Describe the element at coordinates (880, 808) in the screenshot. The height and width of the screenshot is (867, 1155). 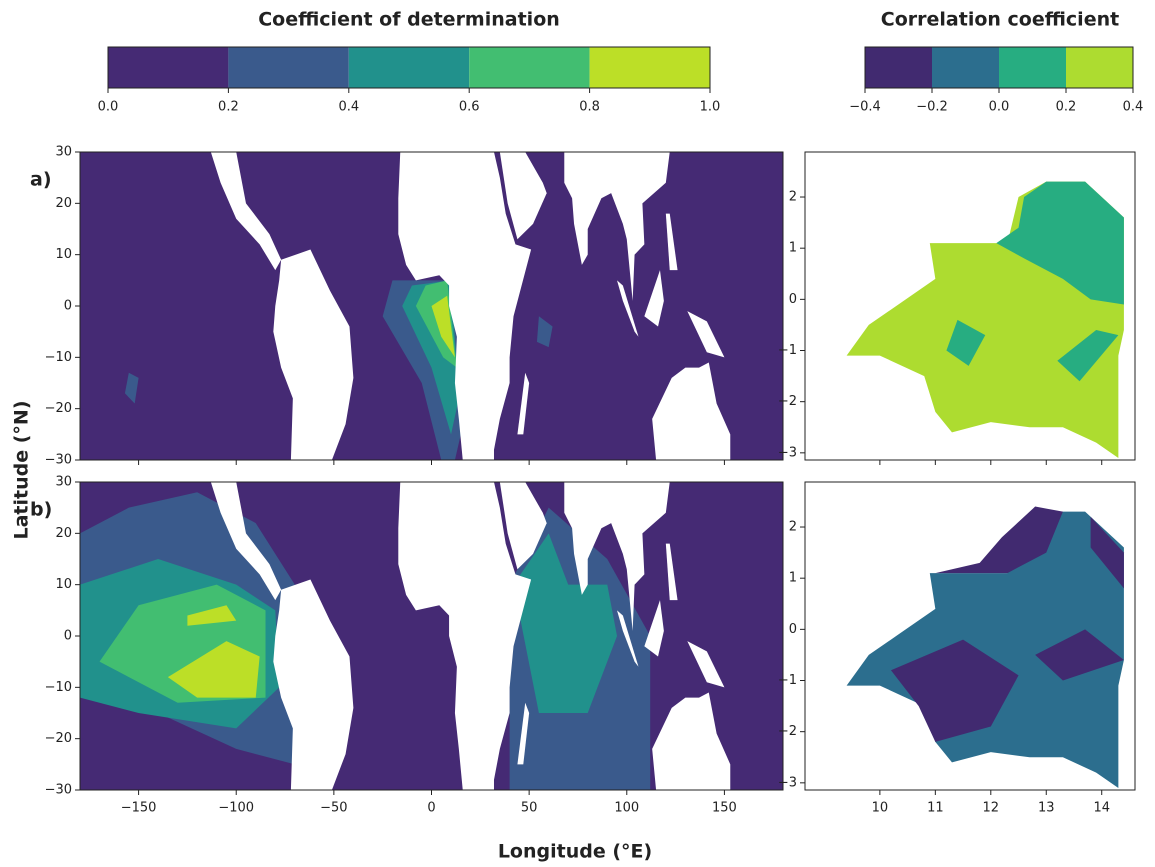
I see `x-tick-label: 10` at that location.